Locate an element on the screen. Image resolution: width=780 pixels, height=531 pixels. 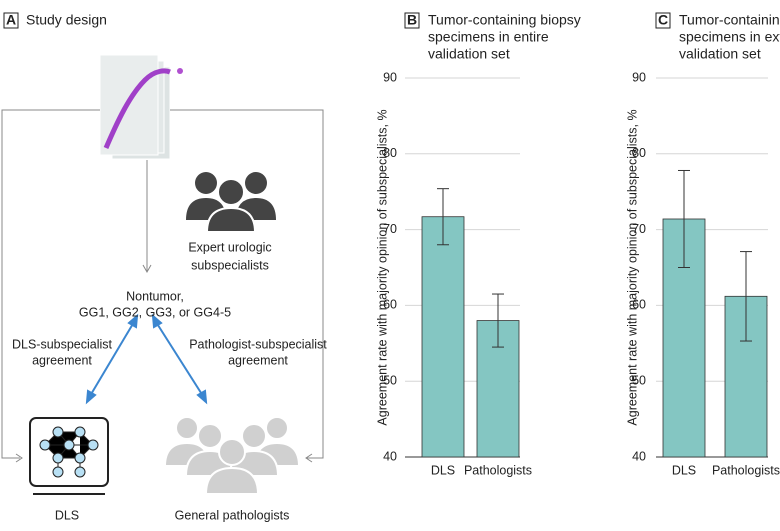
panel-title: Study design is located at coordinates (66, 20).